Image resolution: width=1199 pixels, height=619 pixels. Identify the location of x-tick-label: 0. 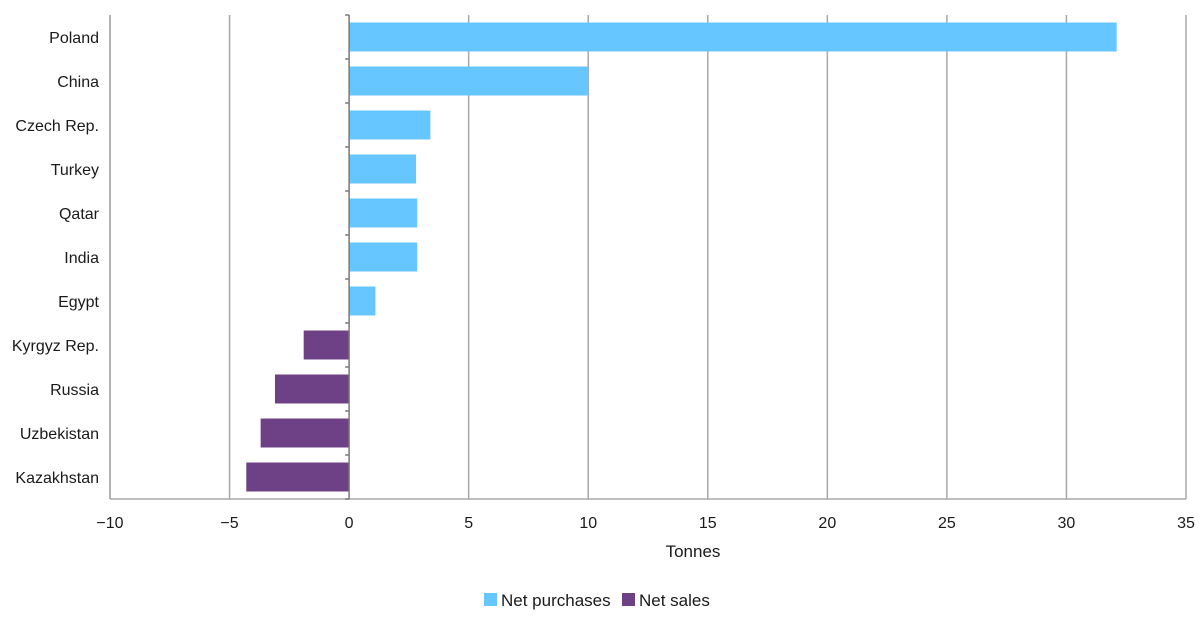
(349, 523).